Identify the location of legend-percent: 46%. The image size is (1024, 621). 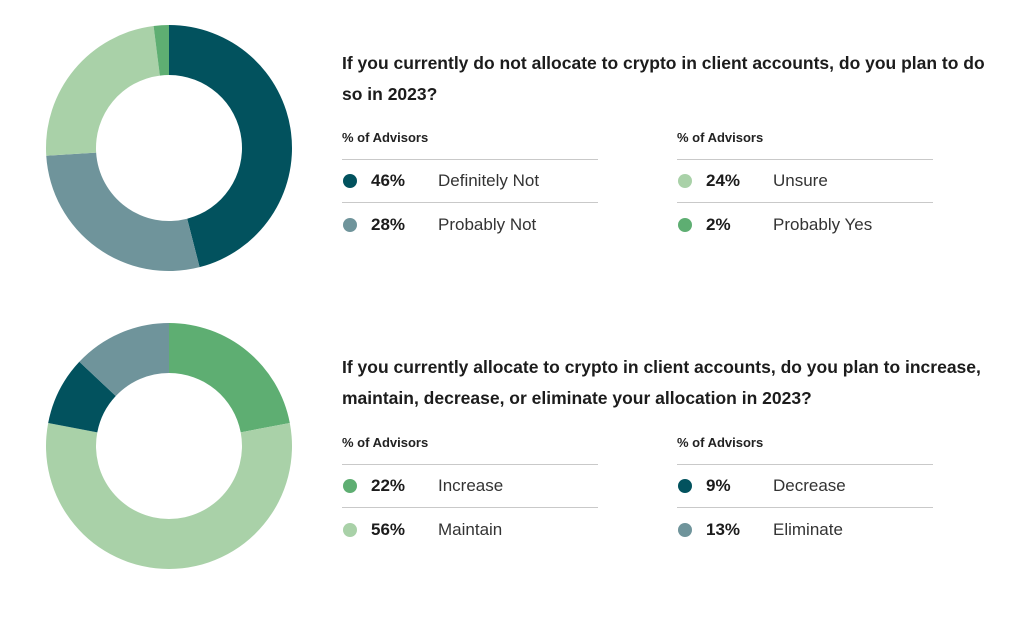
(388, 180).